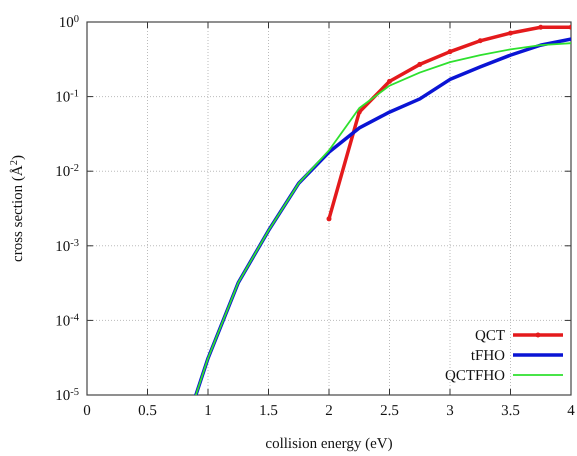  Describe the element at coordinates (268, 411) in the screenshot. I see `x-tick-label: 1.5` at that location.